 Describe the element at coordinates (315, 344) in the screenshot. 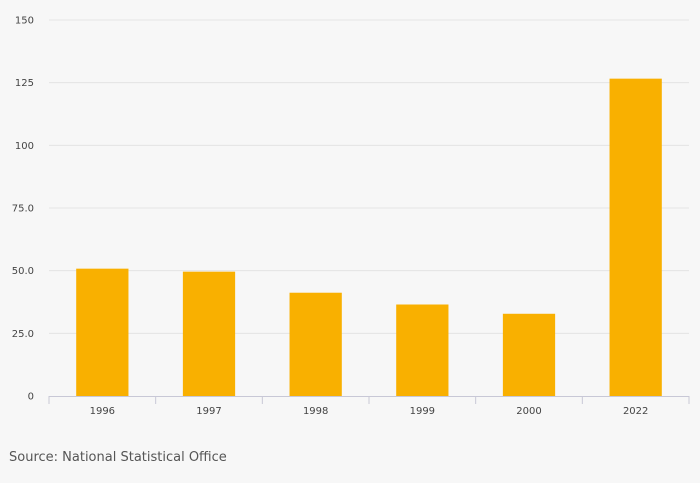

I see `bar-1998` at that location.